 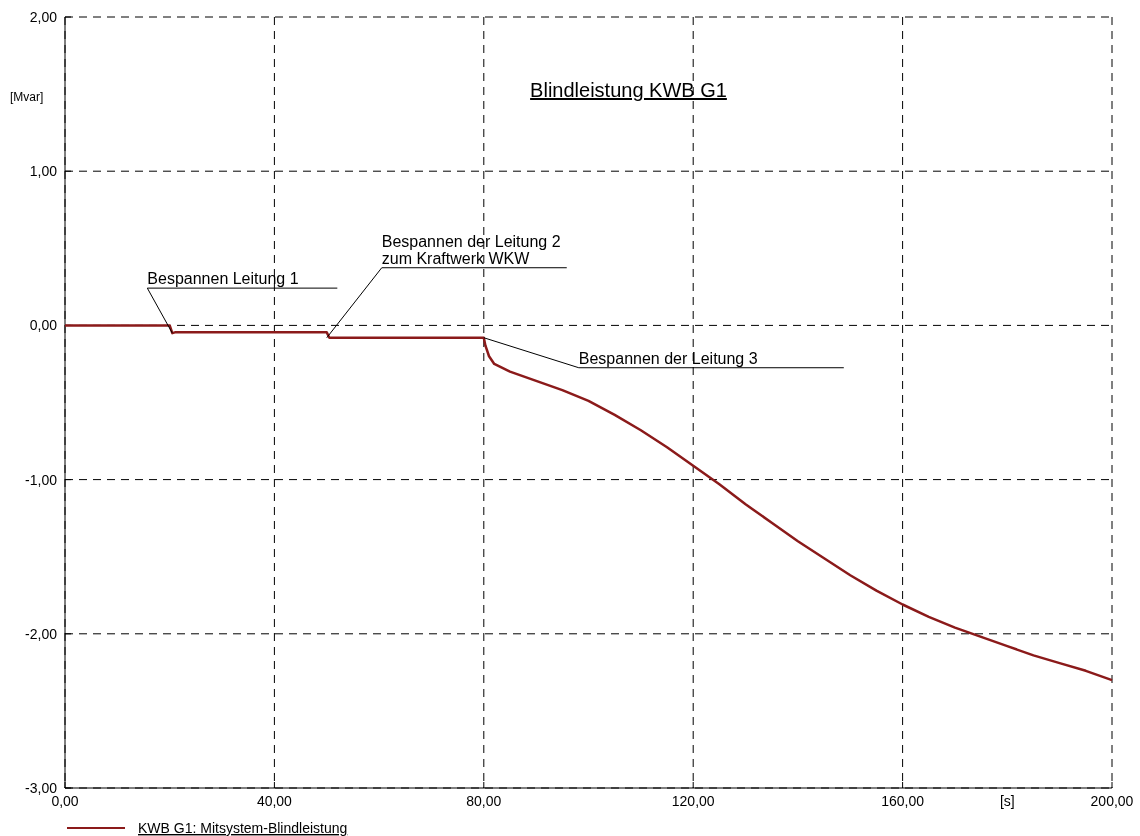 I want to click on y-axis-title: [Mvar], so click(x=27, y=97).